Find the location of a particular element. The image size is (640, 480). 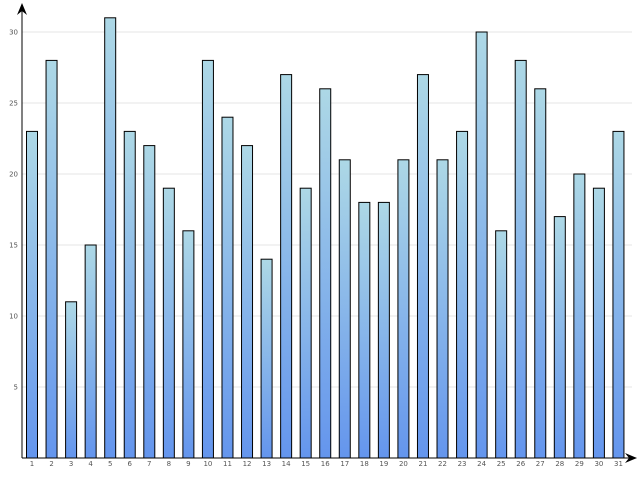

x-tick-label: 15 is located at coordinates (305, 464).